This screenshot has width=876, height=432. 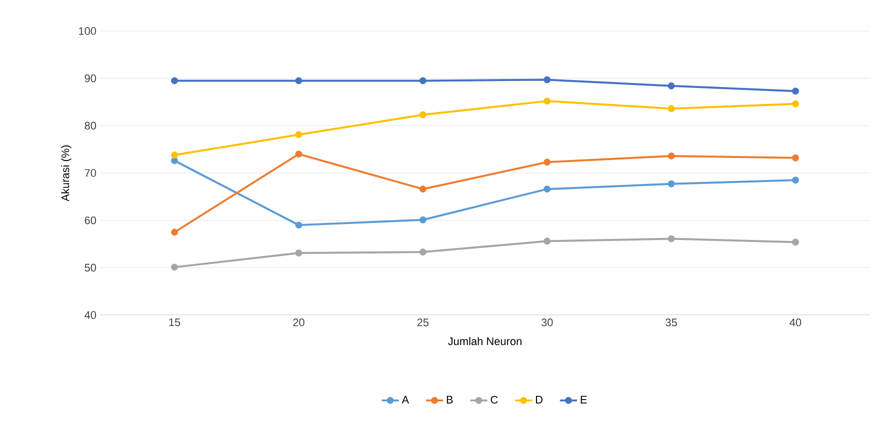 I want to click on y-tick-label: 90, so click(x=90, y=78).